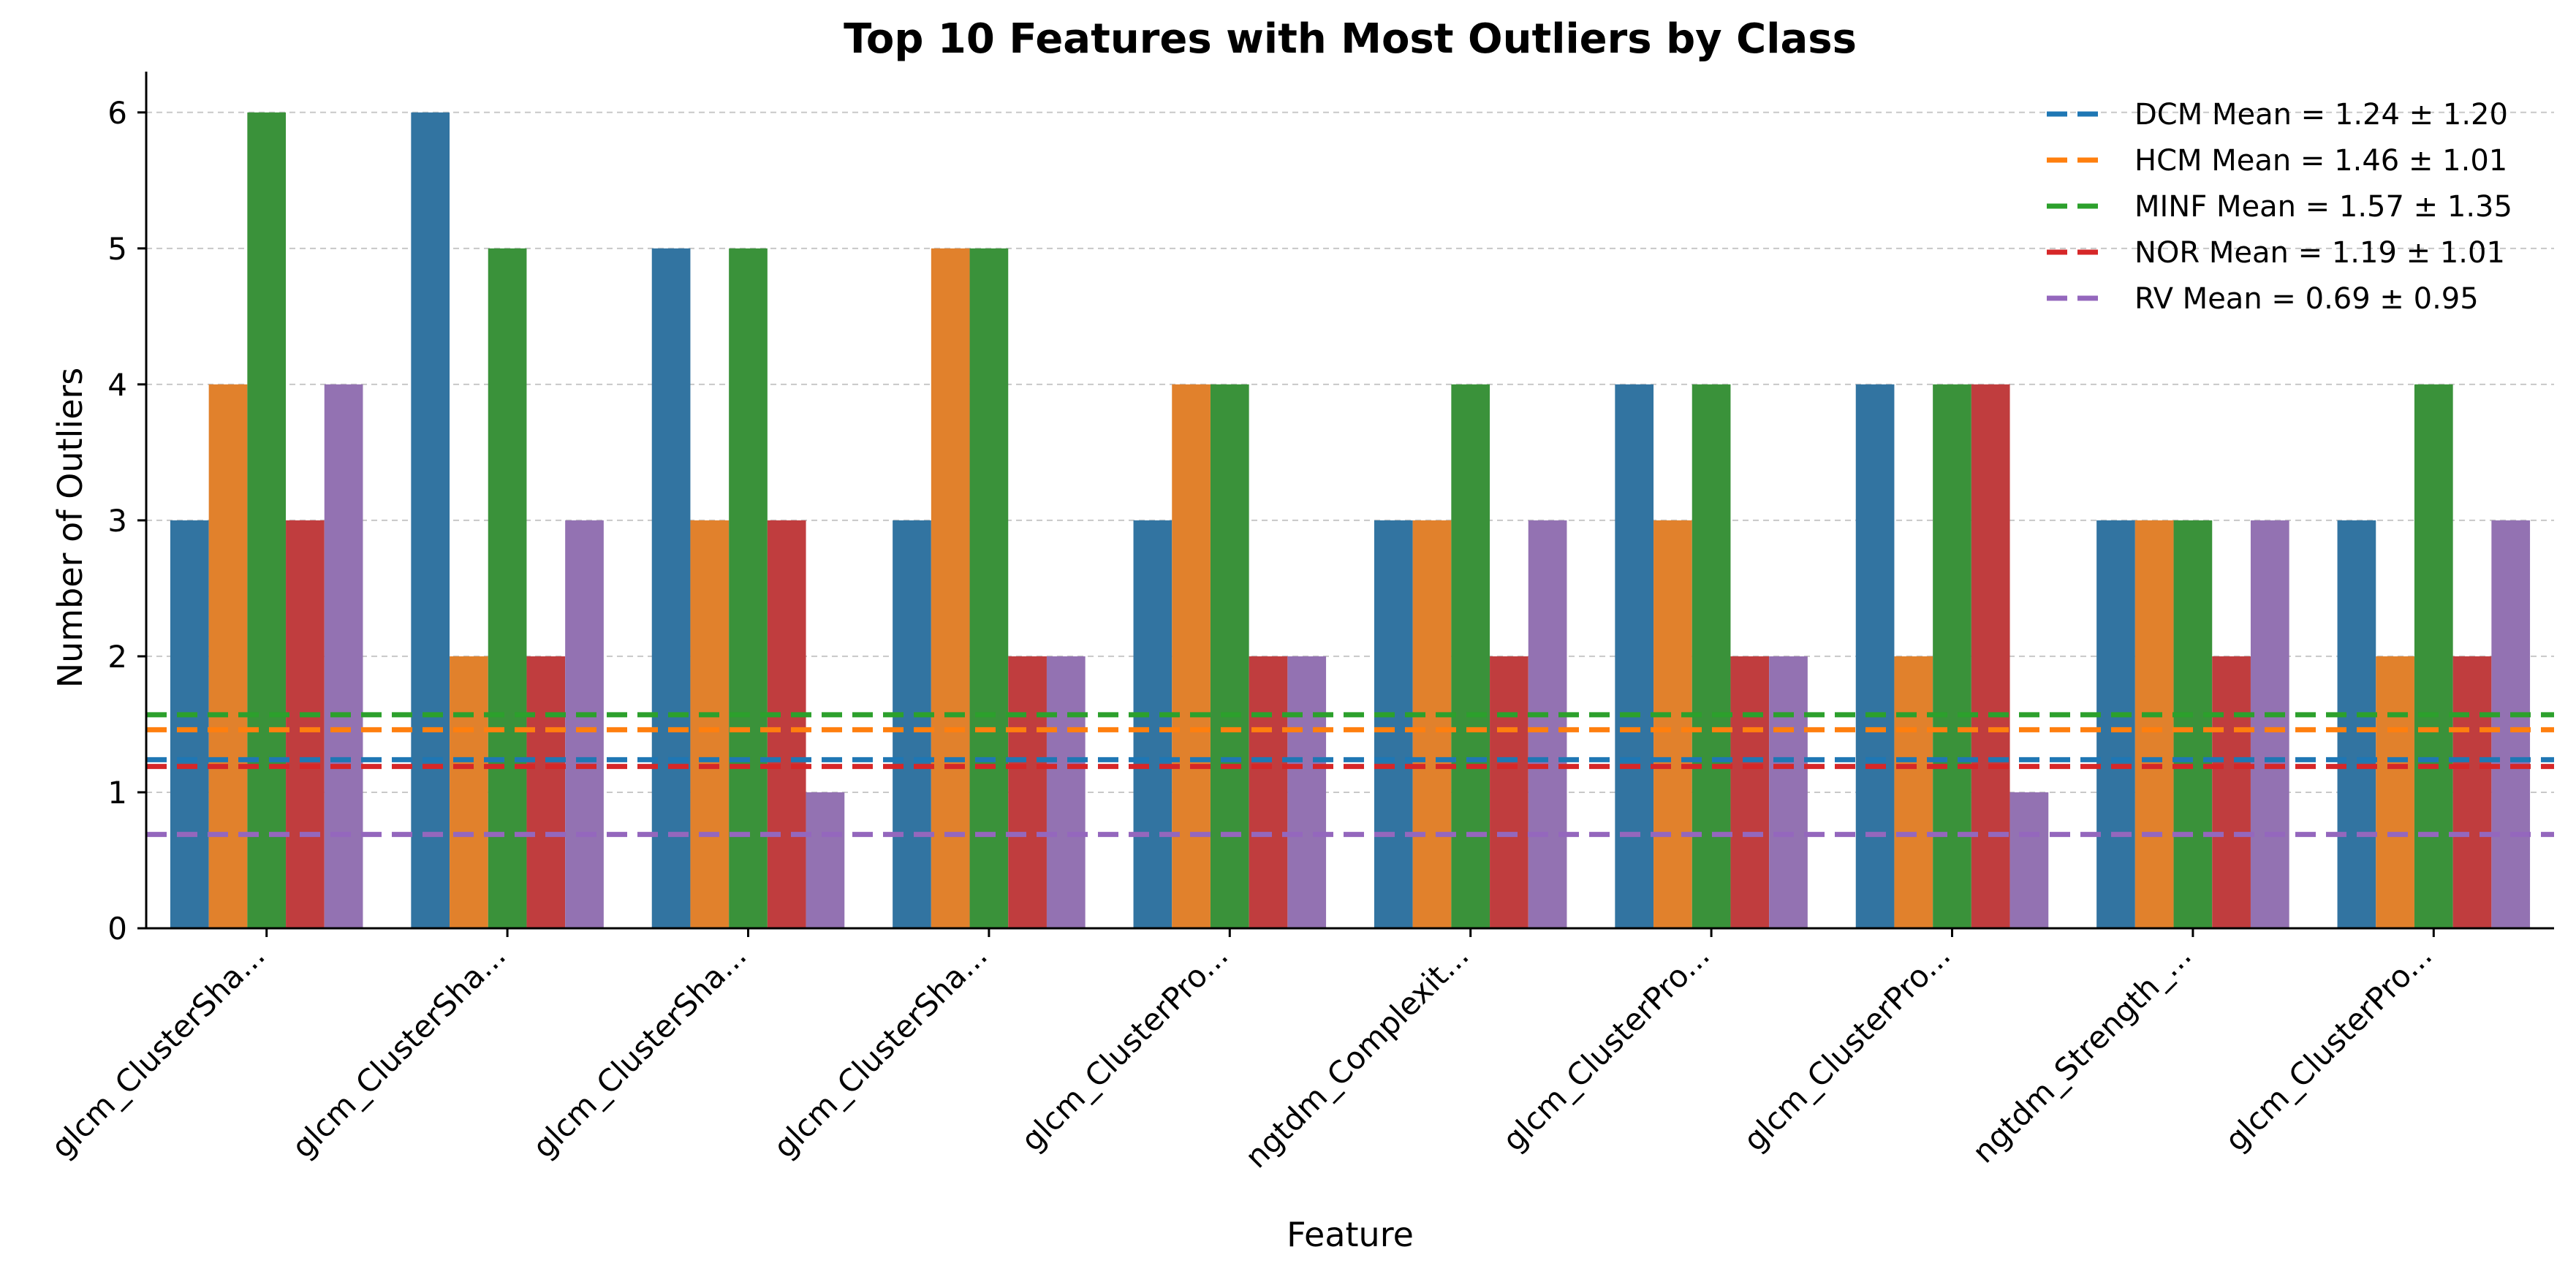 This screenshot has width=2576, height=1274. I want to click on mean-lines, so click(1350, 775).